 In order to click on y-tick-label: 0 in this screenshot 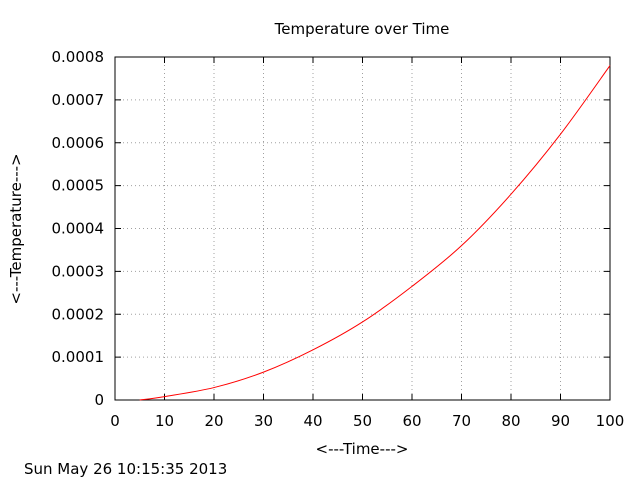, I will do `click(99, 400)`.